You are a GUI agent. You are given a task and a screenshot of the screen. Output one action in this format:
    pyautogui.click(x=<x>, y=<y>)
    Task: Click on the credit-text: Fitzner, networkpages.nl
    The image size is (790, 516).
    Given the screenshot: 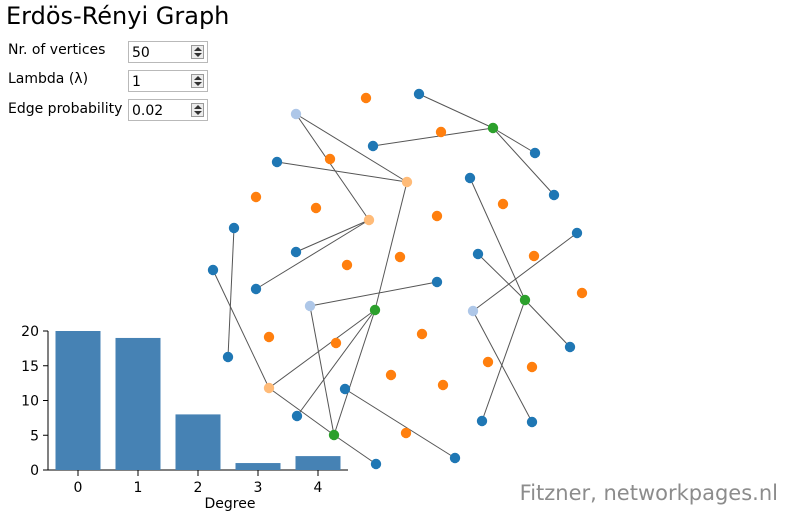 What is the action you would take?
    pyautogui.click(x=648, y=493)
    